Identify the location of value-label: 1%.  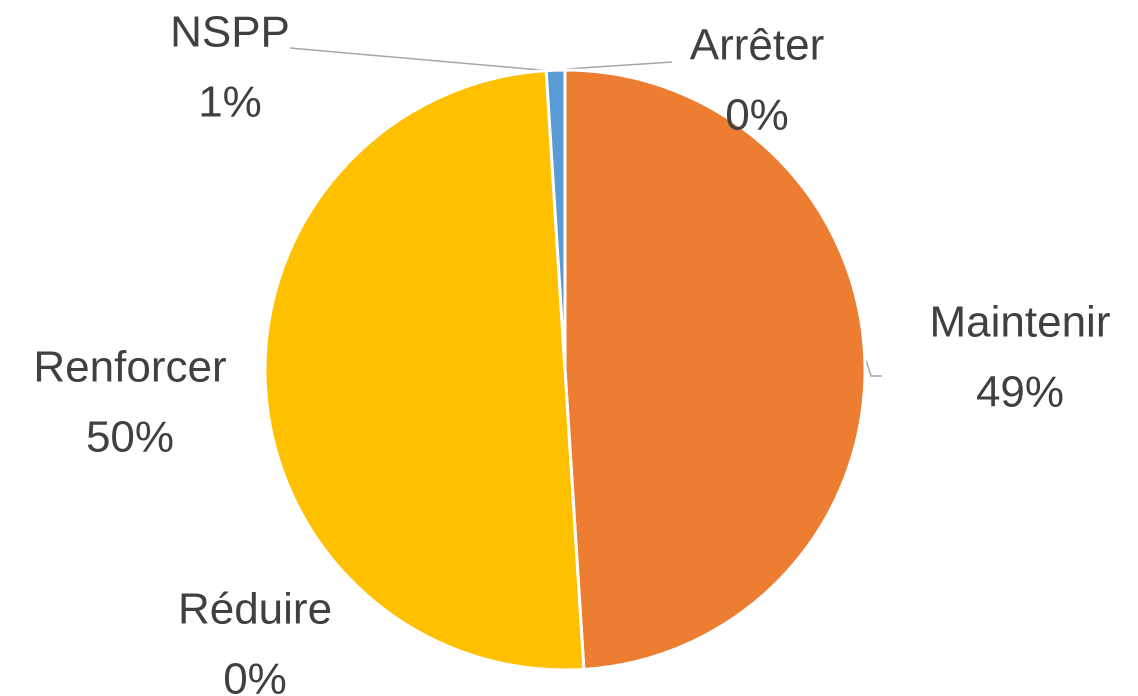
(230, 102).